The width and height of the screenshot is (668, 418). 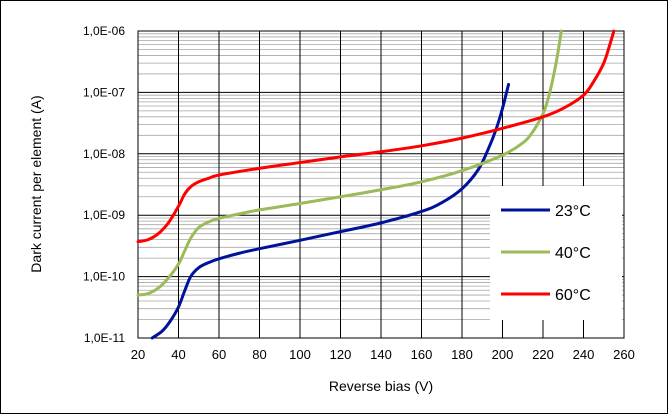 What do you see at coordinates (219, 354) in the screenshot?
I see `x-tick-label: 60` at bounding box center [219, 354].